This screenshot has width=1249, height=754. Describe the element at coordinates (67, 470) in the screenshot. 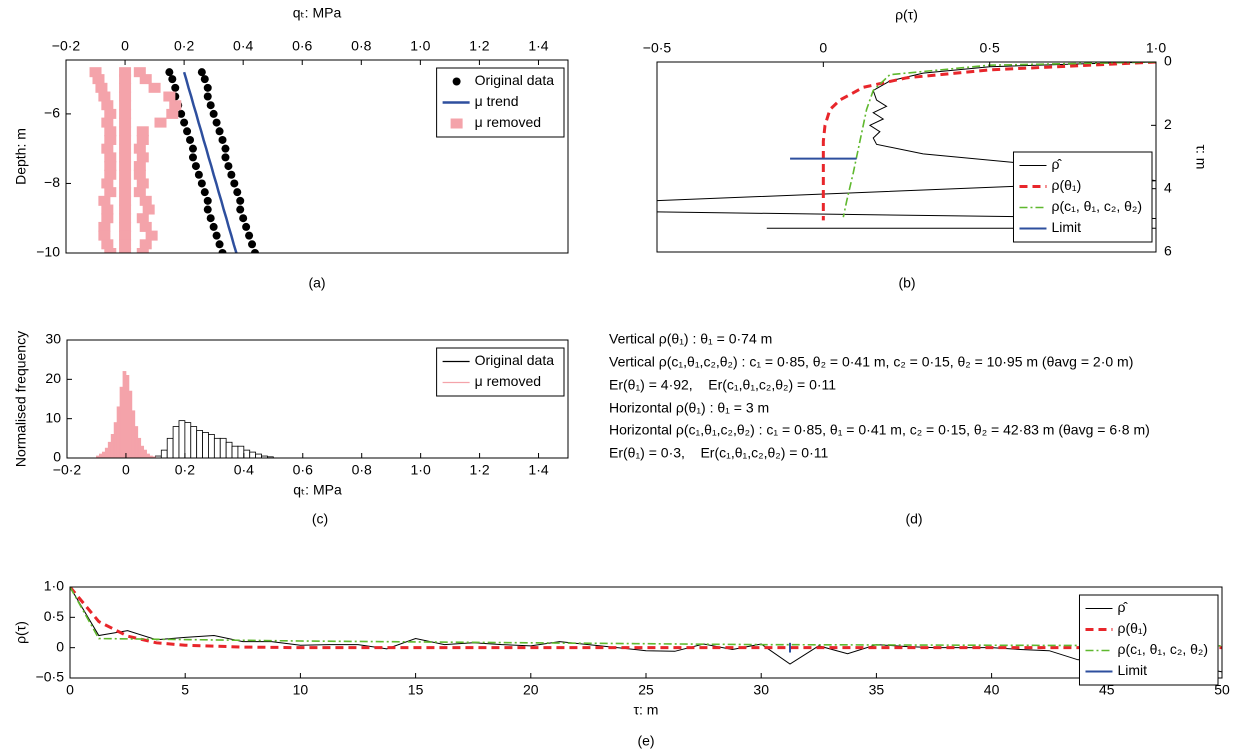

I see `x-tick-label: −0·2` at that location.